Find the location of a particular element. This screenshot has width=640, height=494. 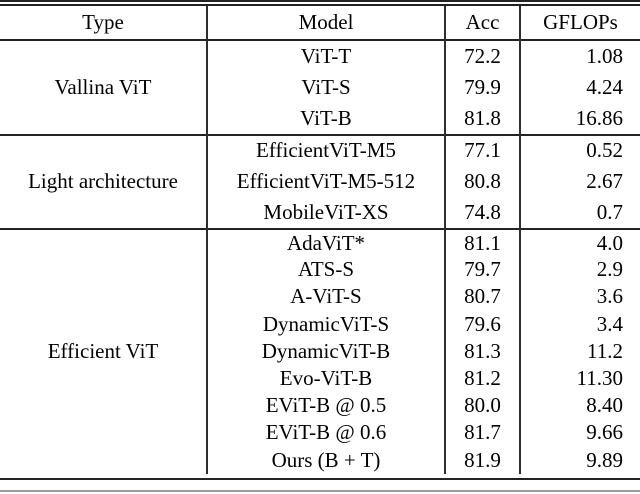

gflops-cell: 11.2 is located at coordinates (605, 350).